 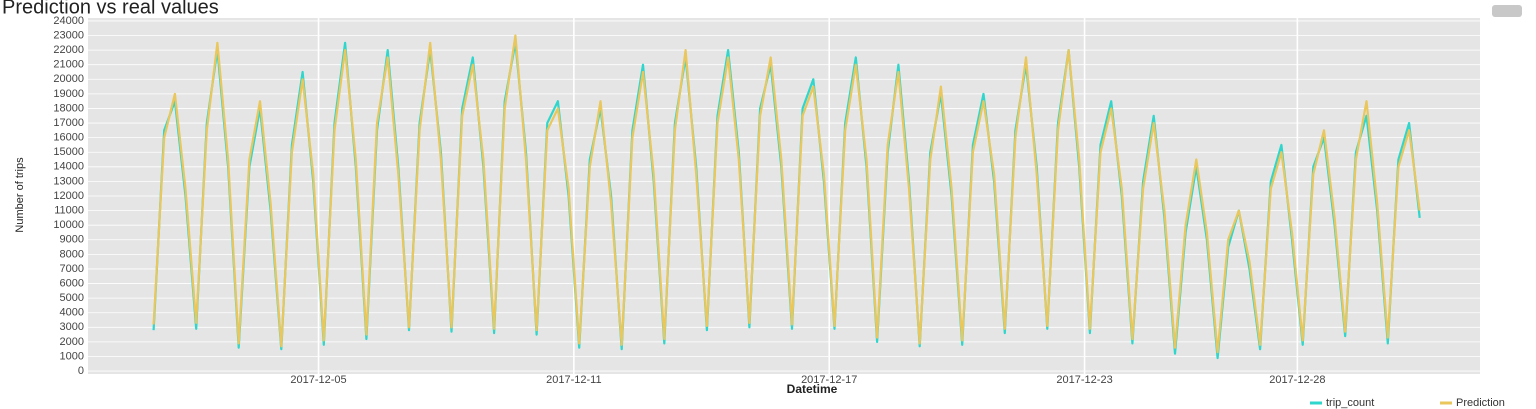 I want to click on y-tick-label: 15000, so click(x=68, y=152).